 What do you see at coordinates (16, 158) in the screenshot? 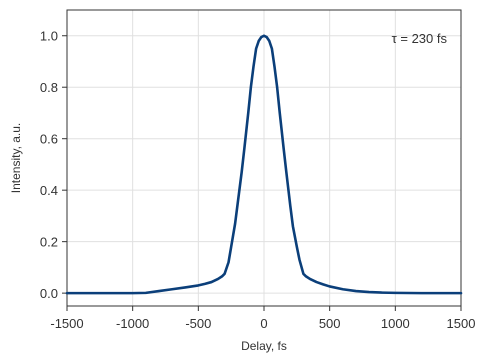
I see `y-axis-label: Intensity, a.u.` at bounding box center [16, 158].